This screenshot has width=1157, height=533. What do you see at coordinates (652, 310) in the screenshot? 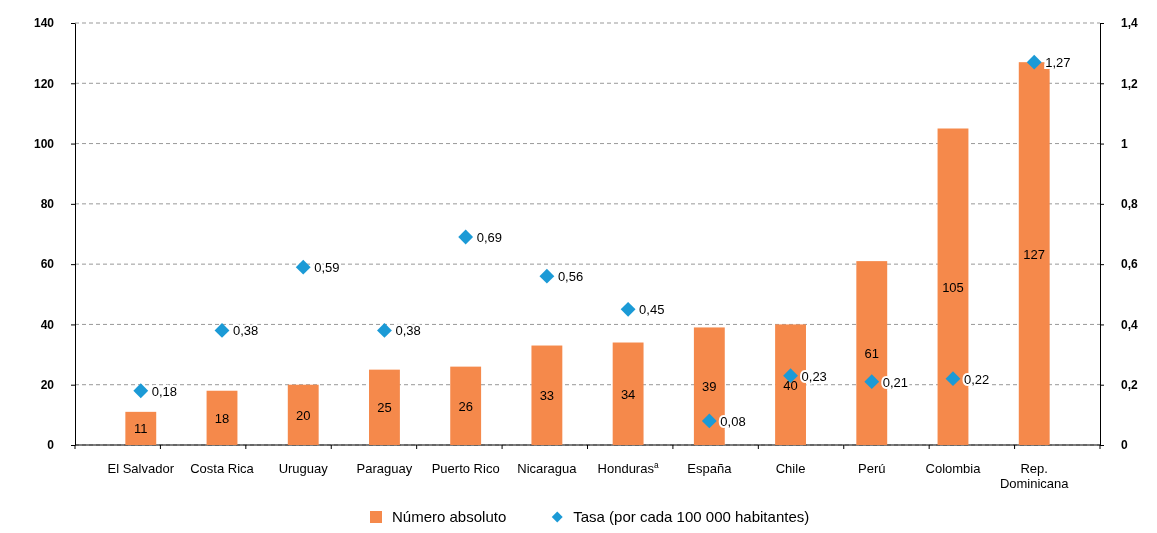
I see `data-label: 0,45` at bounding box center [652, 310].